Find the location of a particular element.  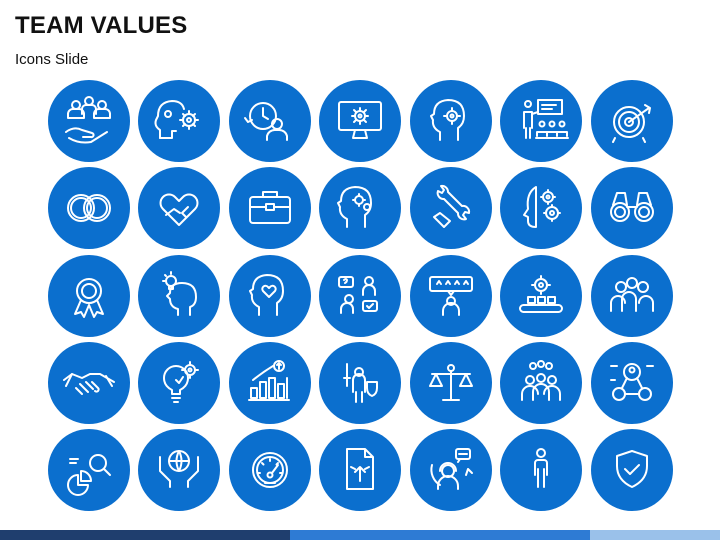

bulb-gear-icon is located at coordinates (179, 383).